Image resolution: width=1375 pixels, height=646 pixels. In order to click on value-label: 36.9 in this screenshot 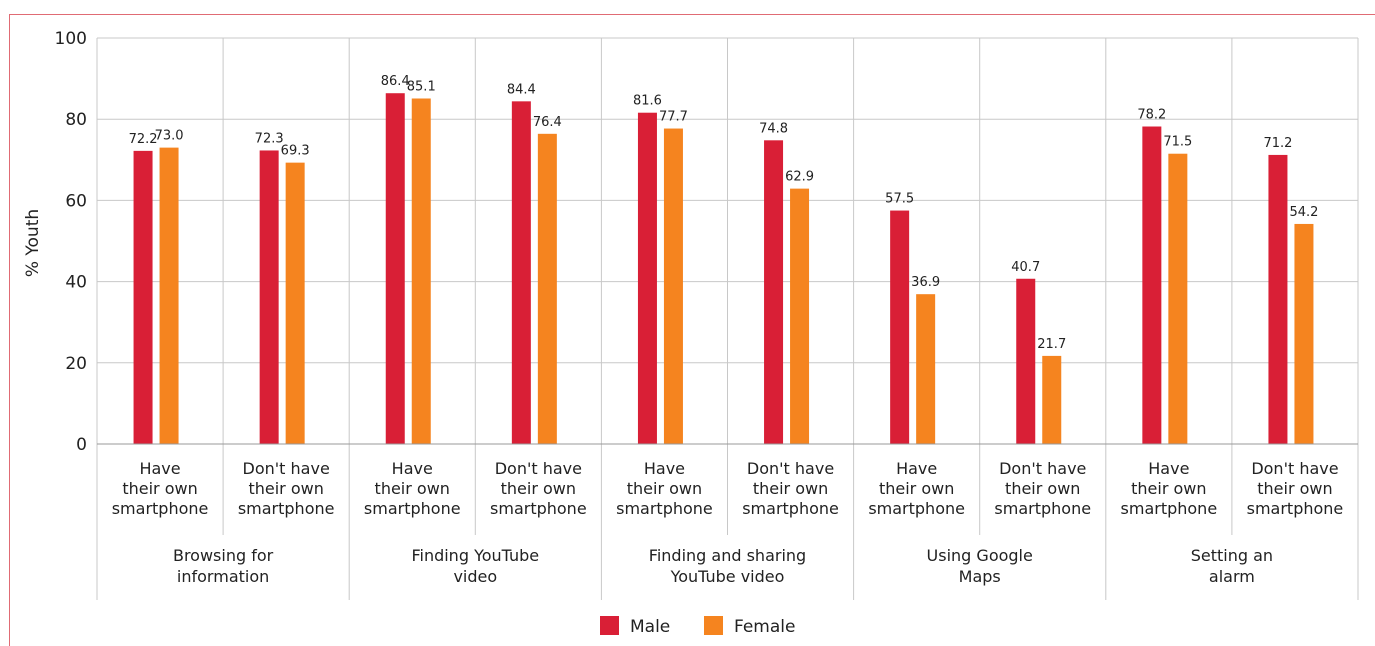, I will do `click(925, 282)`.